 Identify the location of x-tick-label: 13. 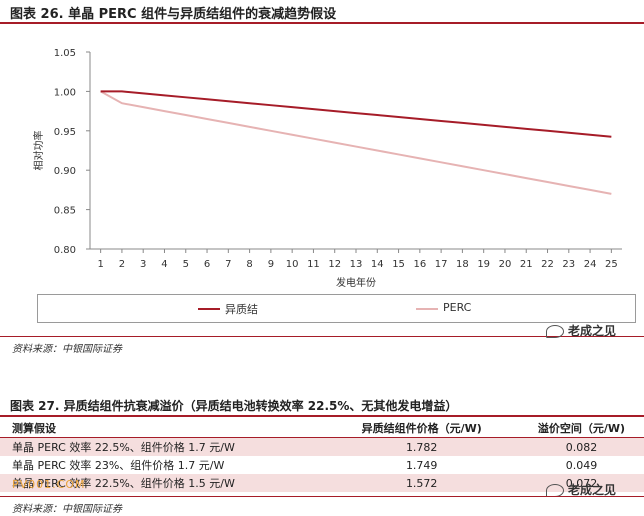
(356, 264).